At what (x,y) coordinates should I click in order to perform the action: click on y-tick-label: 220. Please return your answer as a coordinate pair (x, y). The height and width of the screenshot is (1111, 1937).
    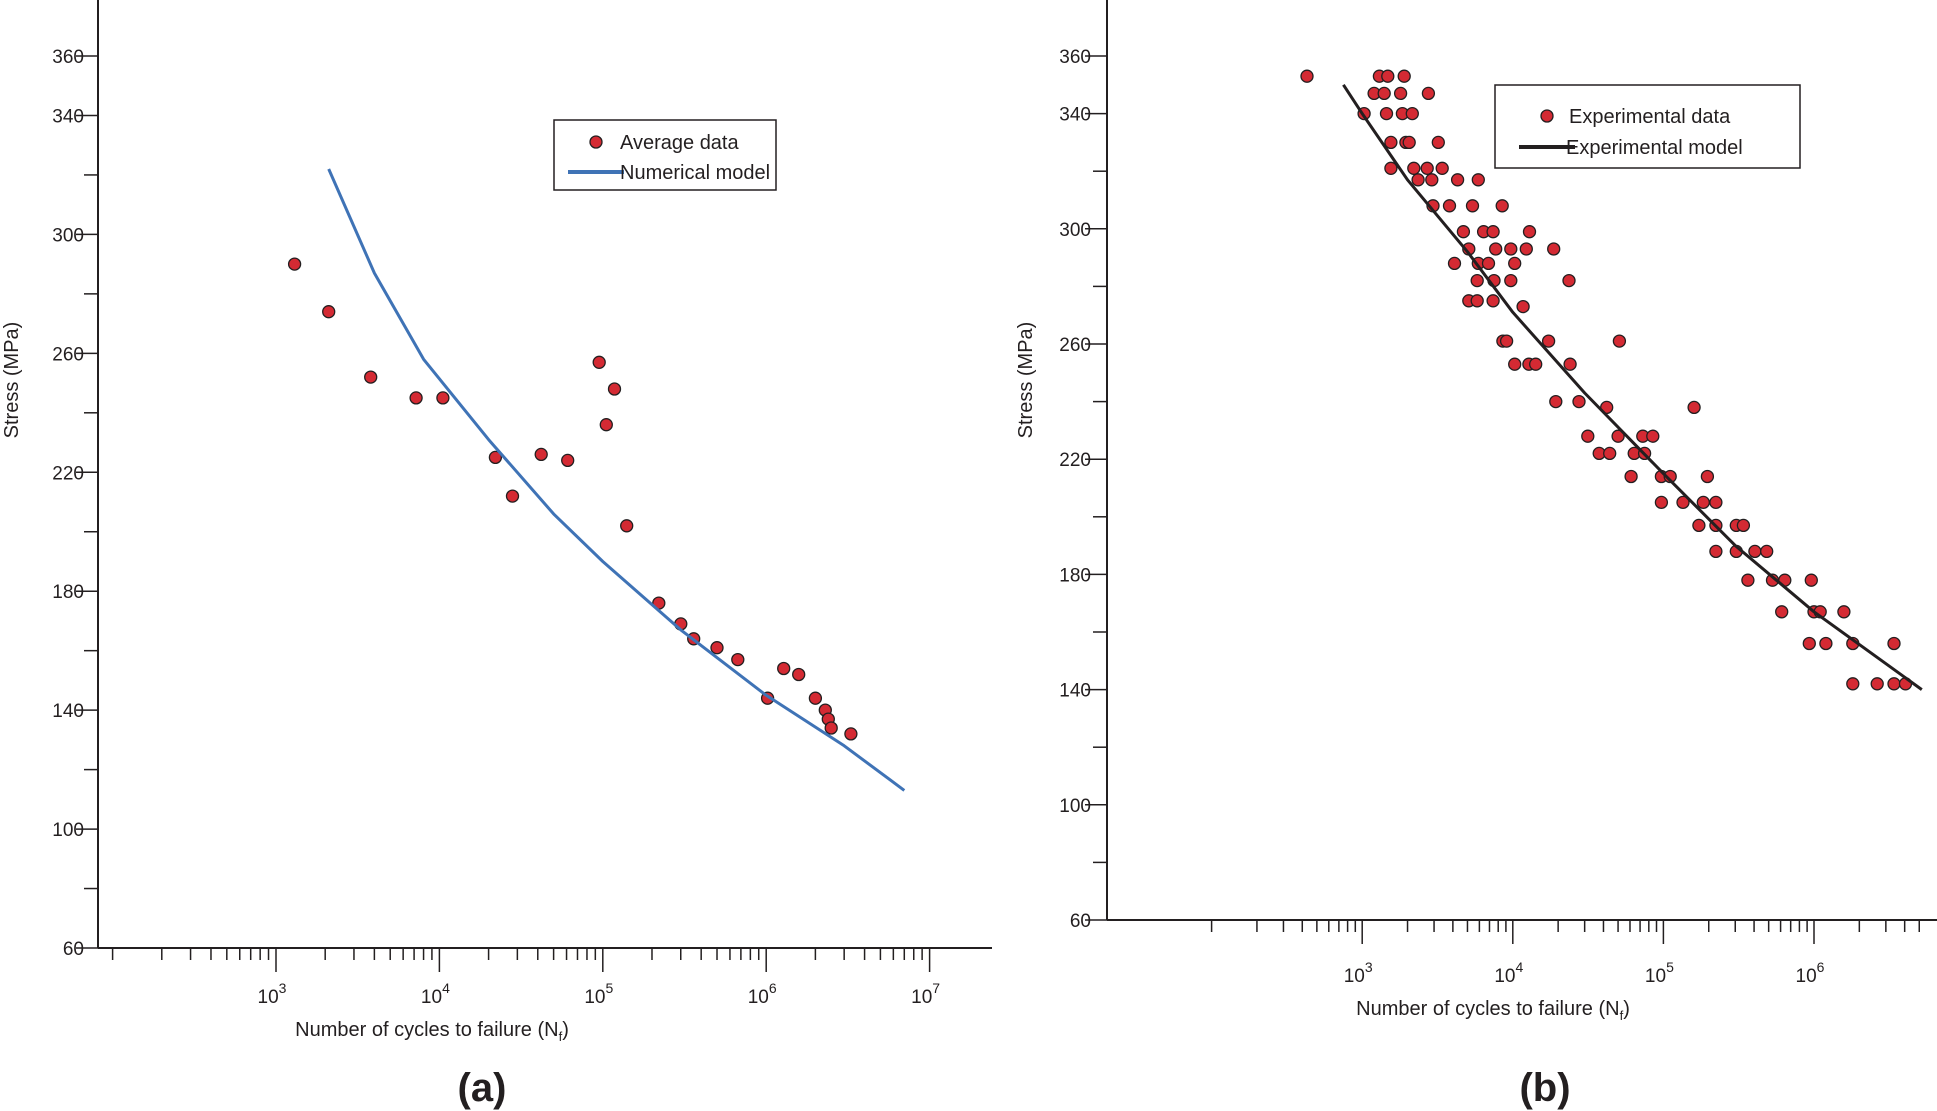
    Looking at the image, I should click on (68, 473).